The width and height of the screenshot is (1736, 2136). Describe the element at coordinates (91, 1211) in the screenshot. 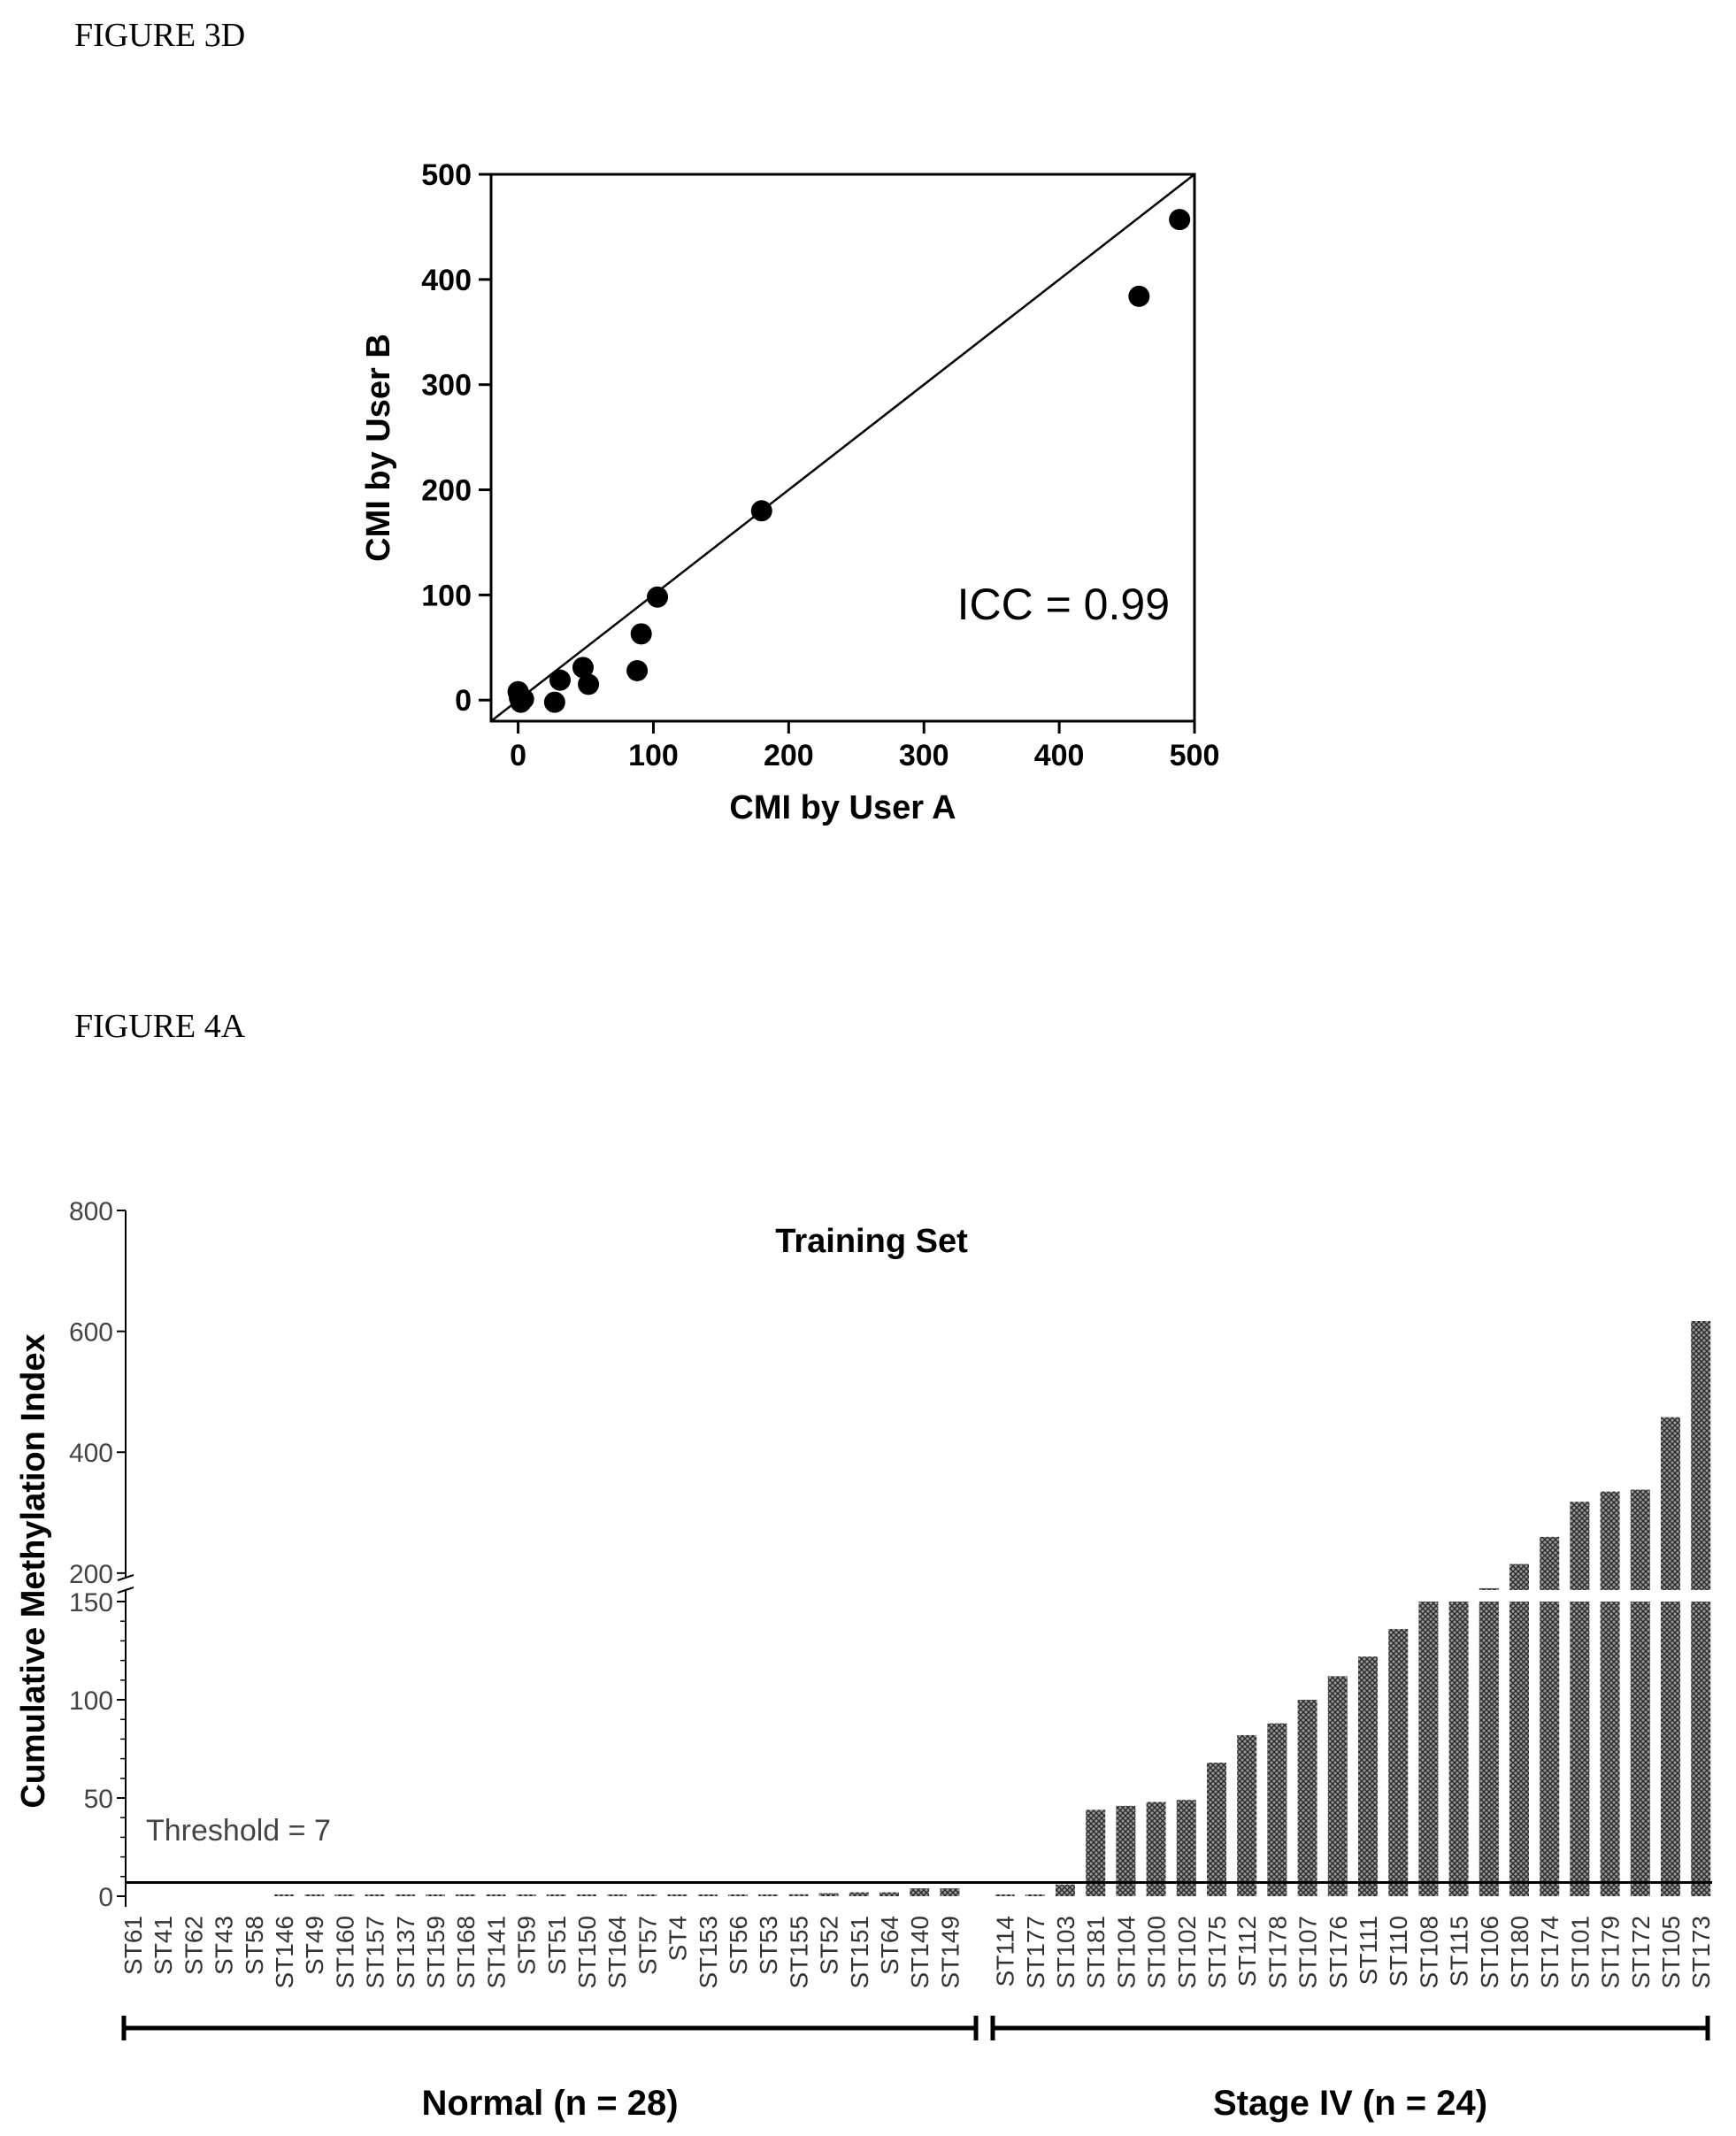

I see `y-tick-label: 800` at that location.